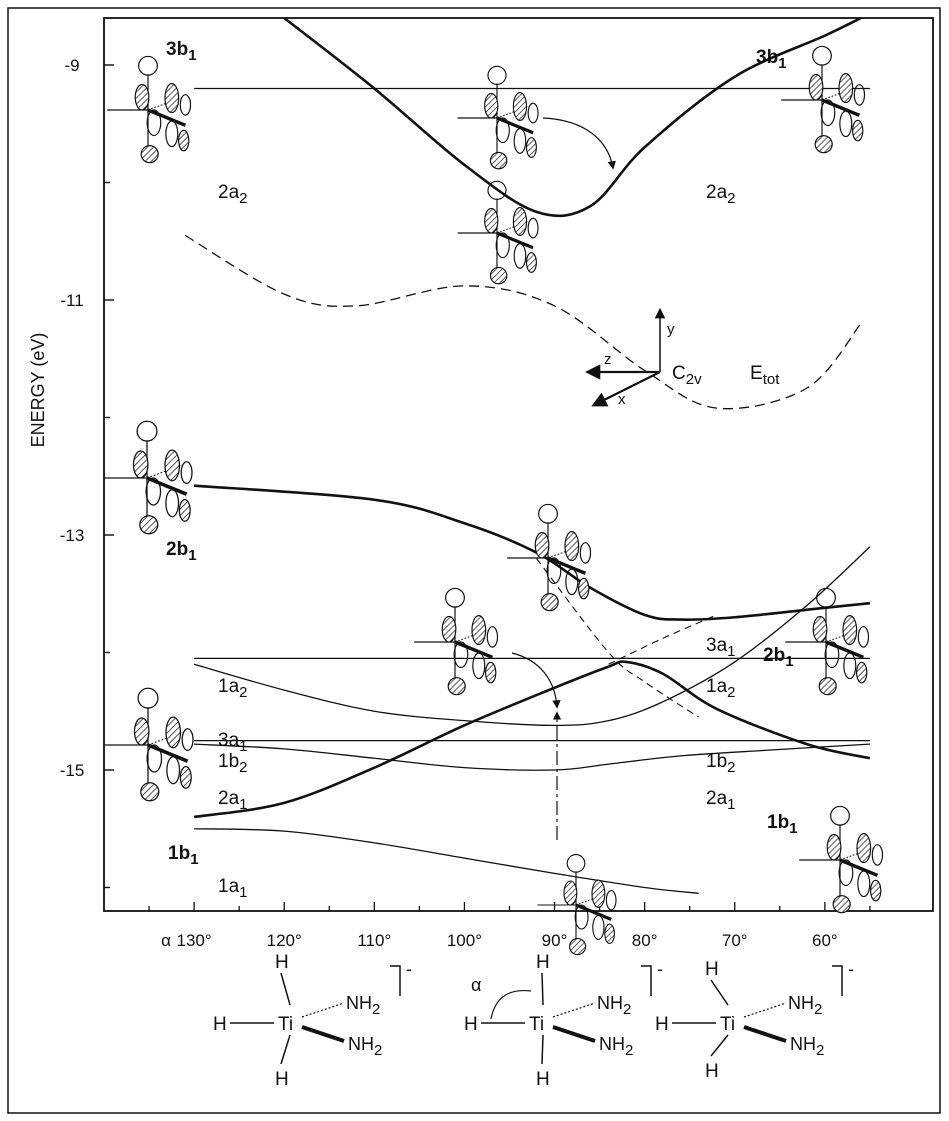 The height and width of the screenshot is (1121, 949). What do you see at coordinates (446, 861) in the screenshot?
I see `curve-1a1` at bounding box center [446, 861].